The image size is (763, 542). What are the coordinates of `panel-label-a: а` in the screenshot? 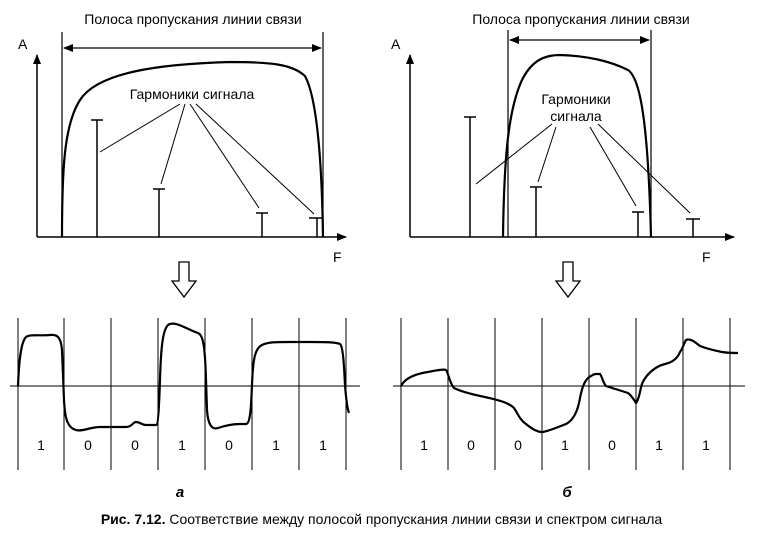 It's located at (180, 492).